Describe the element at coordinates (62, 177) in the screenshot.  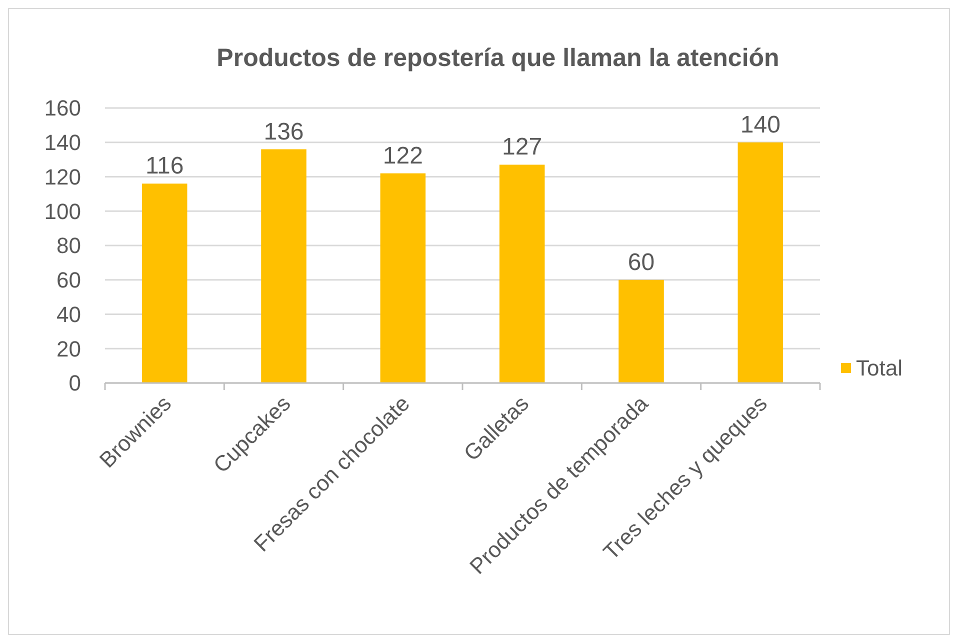
I see `y-tick-label: 120` at that location.